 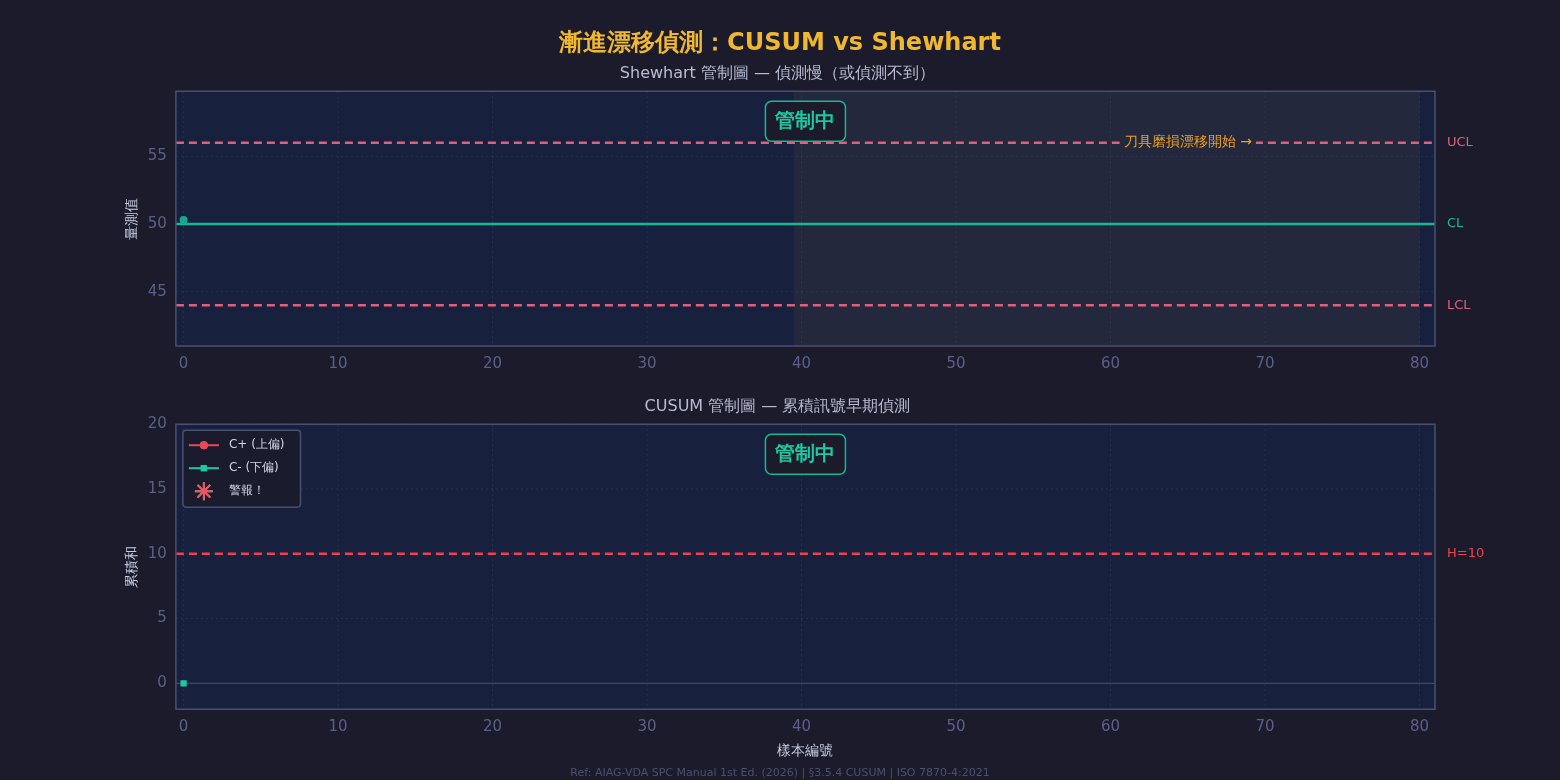 What do you see at coordinates (157, 290) in the screenshot?
I see `y-tick-label: 45` at bounding box center [157, 290].